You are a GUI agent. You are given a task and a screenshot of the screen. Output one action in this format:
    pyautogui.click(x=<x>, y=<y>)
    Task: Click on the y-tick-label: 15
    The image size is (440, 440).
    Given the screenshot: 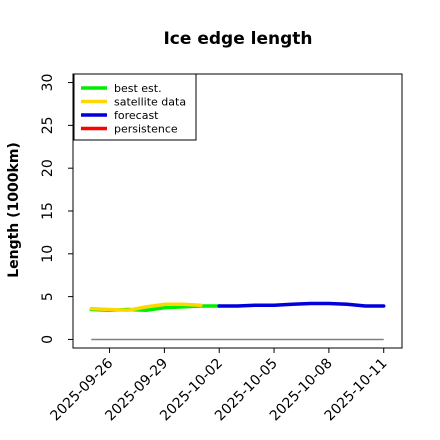 What is the action you would take?
    pyautogui.click(x=48, y=211)
    